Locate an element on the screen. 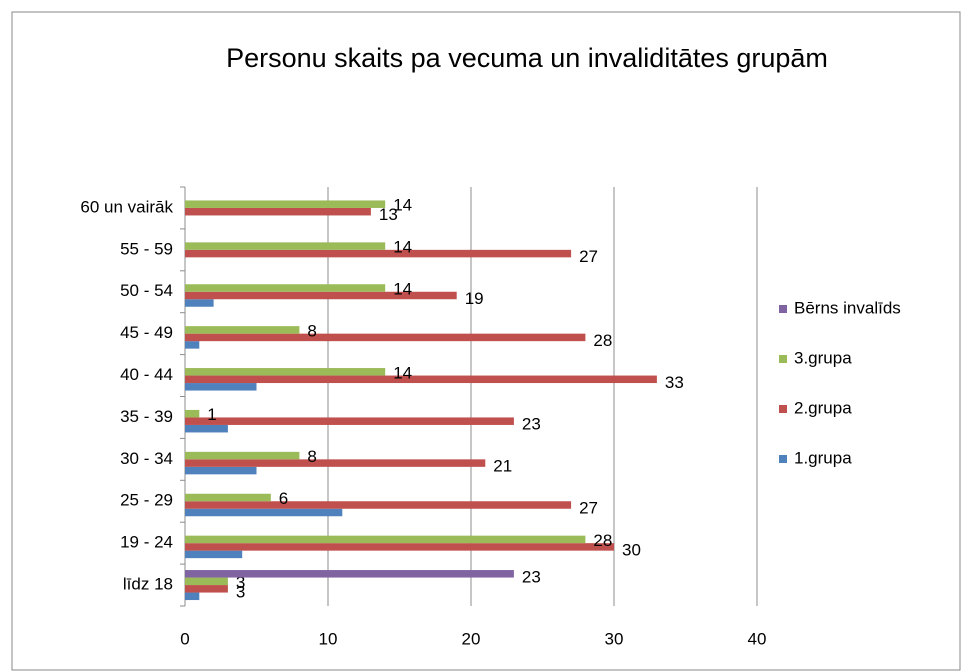 The image size is (963, 672). y-tick-label: 45 - 49 is located at coordinates (146, 332).